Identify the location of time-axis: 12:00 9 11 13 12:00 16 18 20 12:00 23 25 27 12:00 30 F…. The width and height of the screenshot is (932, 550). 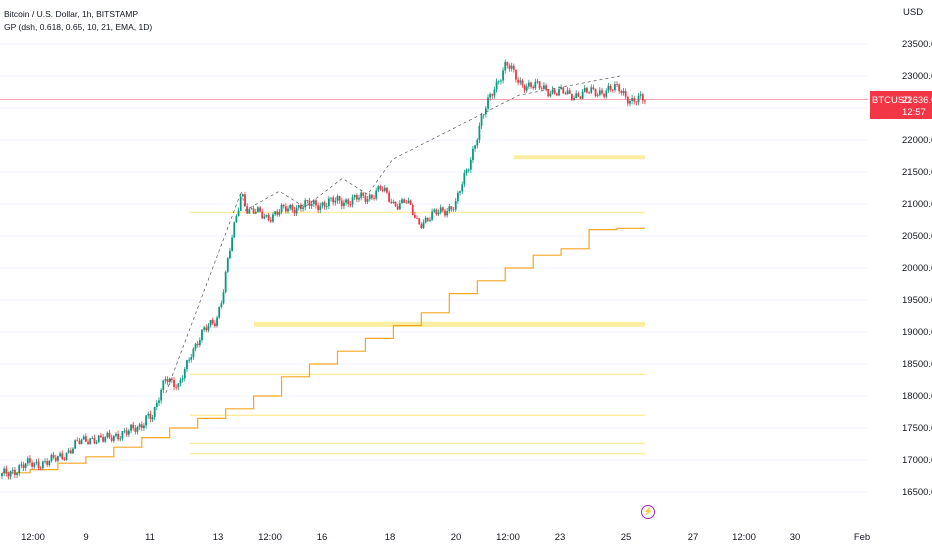
(445, 537).